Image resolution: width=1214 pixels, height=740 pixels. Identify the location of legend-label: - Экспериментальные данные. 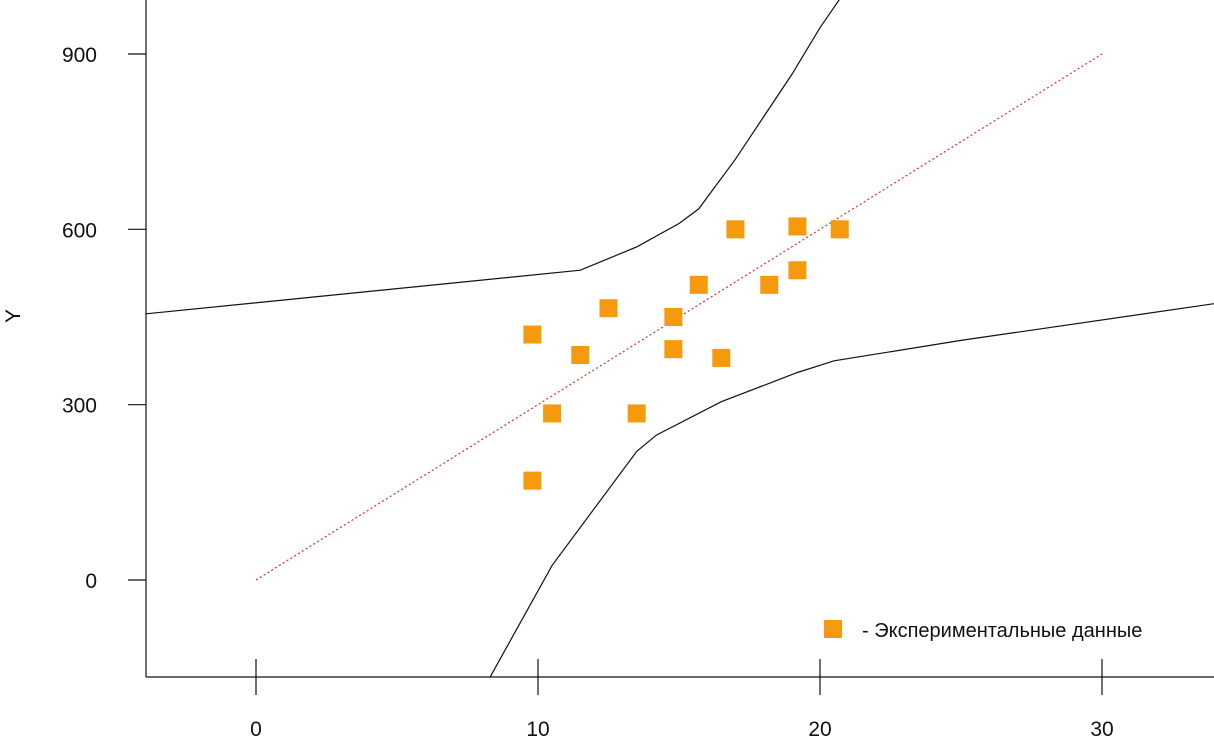
(1002, 631).